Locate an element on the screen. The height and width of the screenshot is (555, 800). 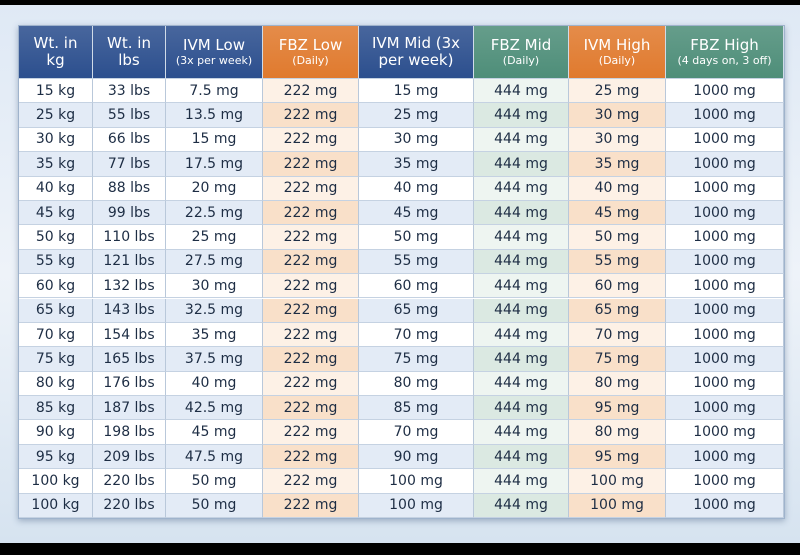
table-cell: 45 kg is located at coordinates (56, 213).